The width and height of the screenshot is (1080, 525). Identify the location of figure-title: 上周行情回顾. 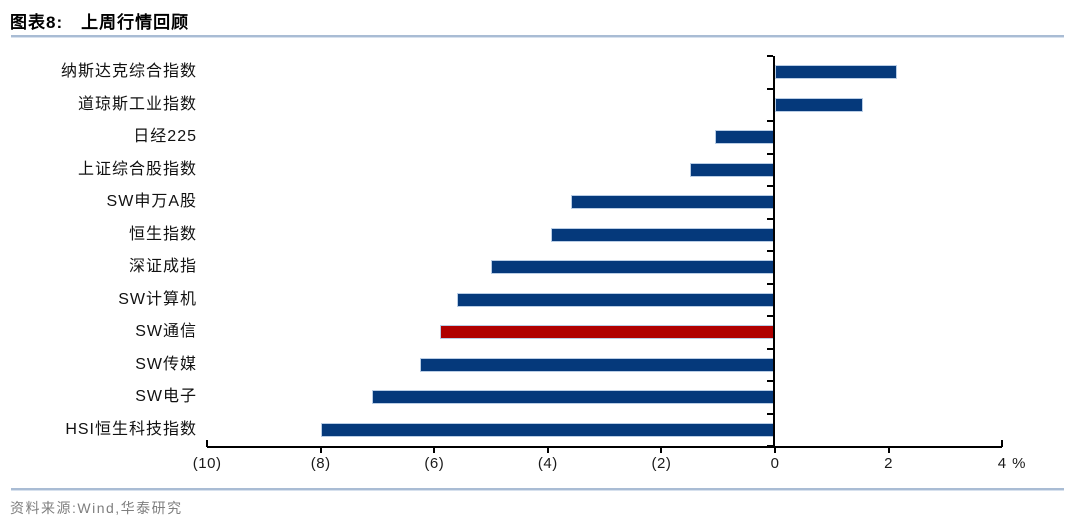
(135, 22).